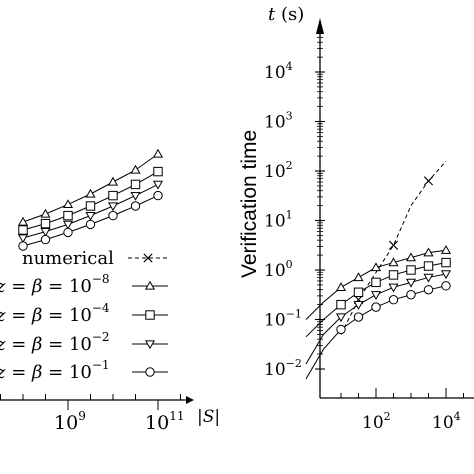 The image size is (474, 474). What do you see at coordinates (101, 308) in the screenshot?
I see `legend-exp: −4` at bounding box center [101, 308].